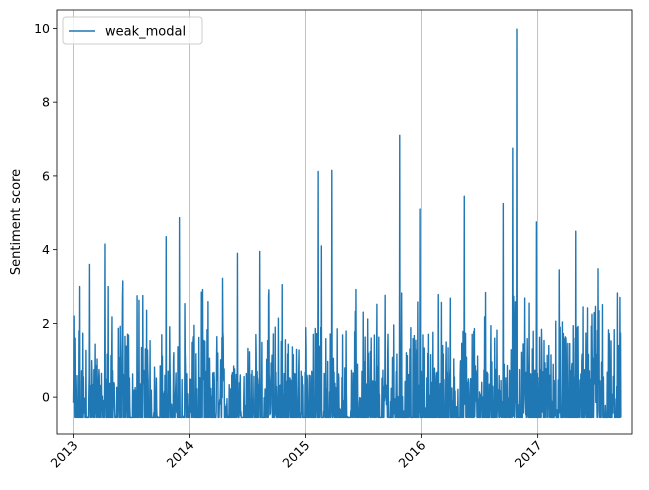 This screenshot has width=649, height=490. I want to click on y-tick-label: 6, so click(46, 175).